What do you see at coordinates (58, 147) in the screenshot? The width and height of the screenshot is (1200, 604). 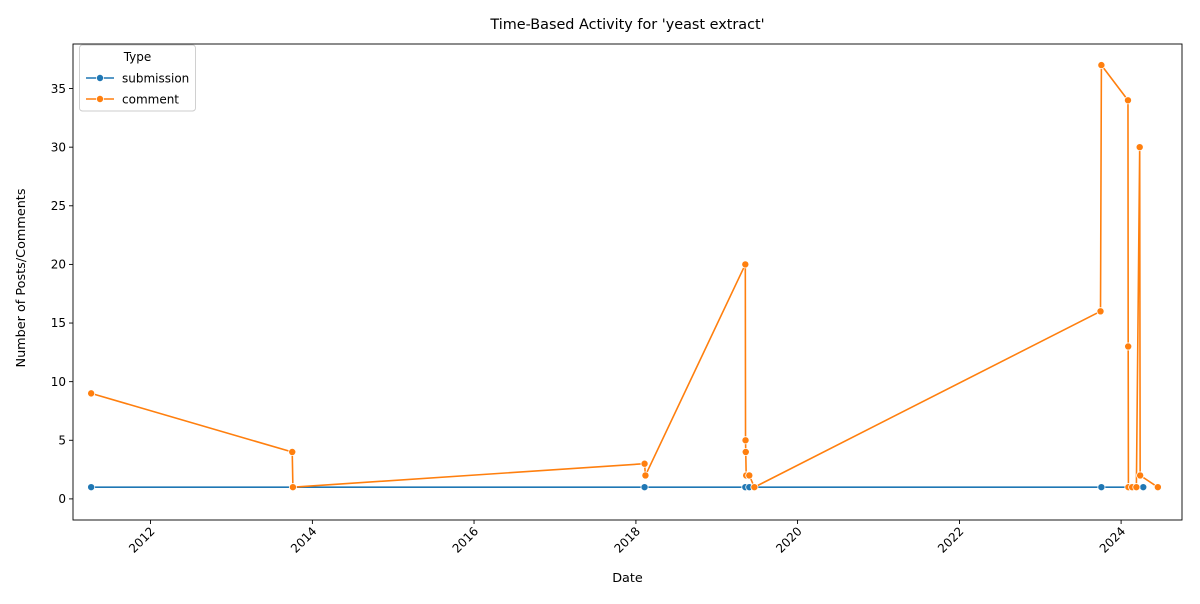 I see `y-tick-label: 30` at bounding box center [58, 147].